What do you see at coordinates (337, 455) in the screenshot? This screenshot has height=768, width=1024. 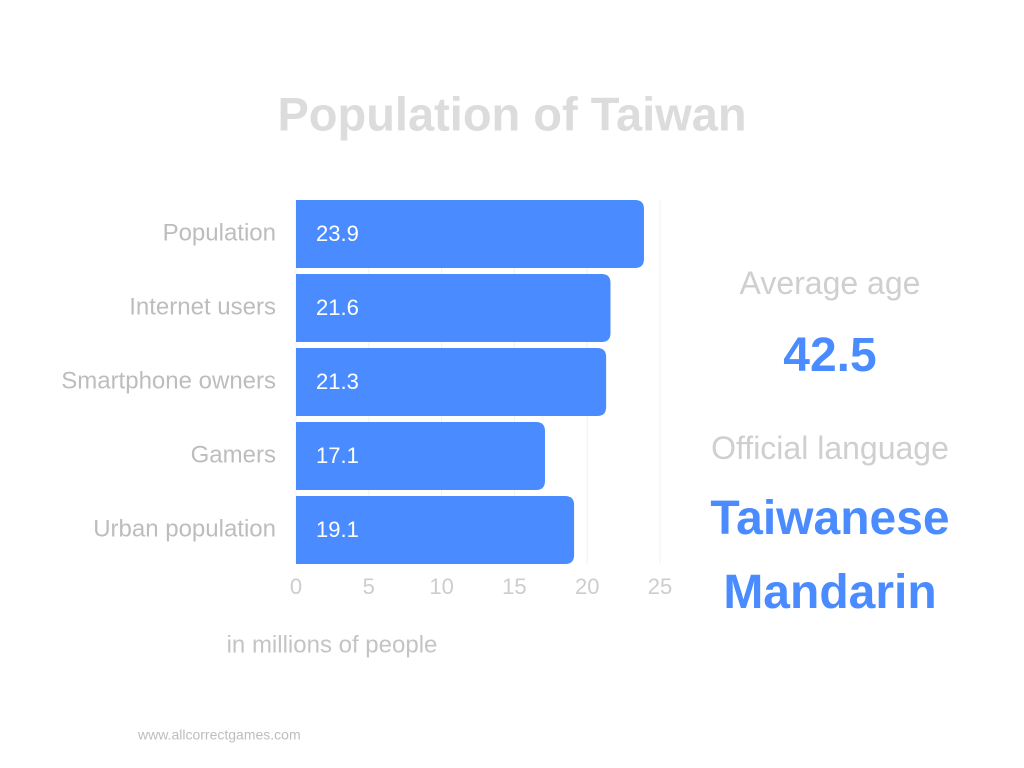 I see `data-label: 17.1` at bounding box center [337, 455].